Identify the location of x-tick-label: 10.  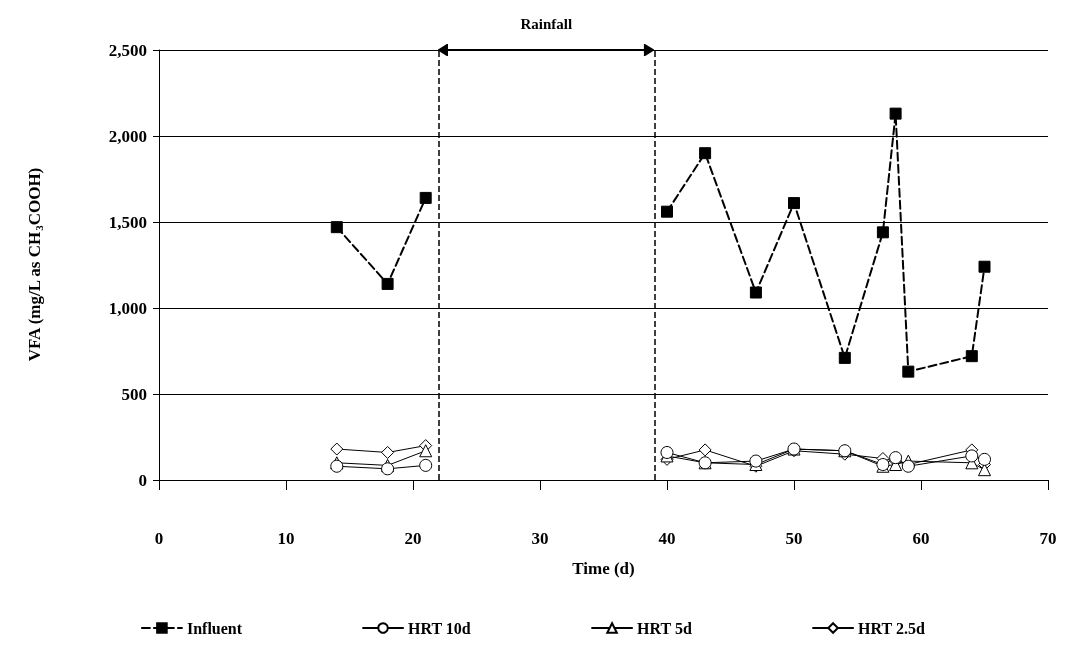
(286, 538).